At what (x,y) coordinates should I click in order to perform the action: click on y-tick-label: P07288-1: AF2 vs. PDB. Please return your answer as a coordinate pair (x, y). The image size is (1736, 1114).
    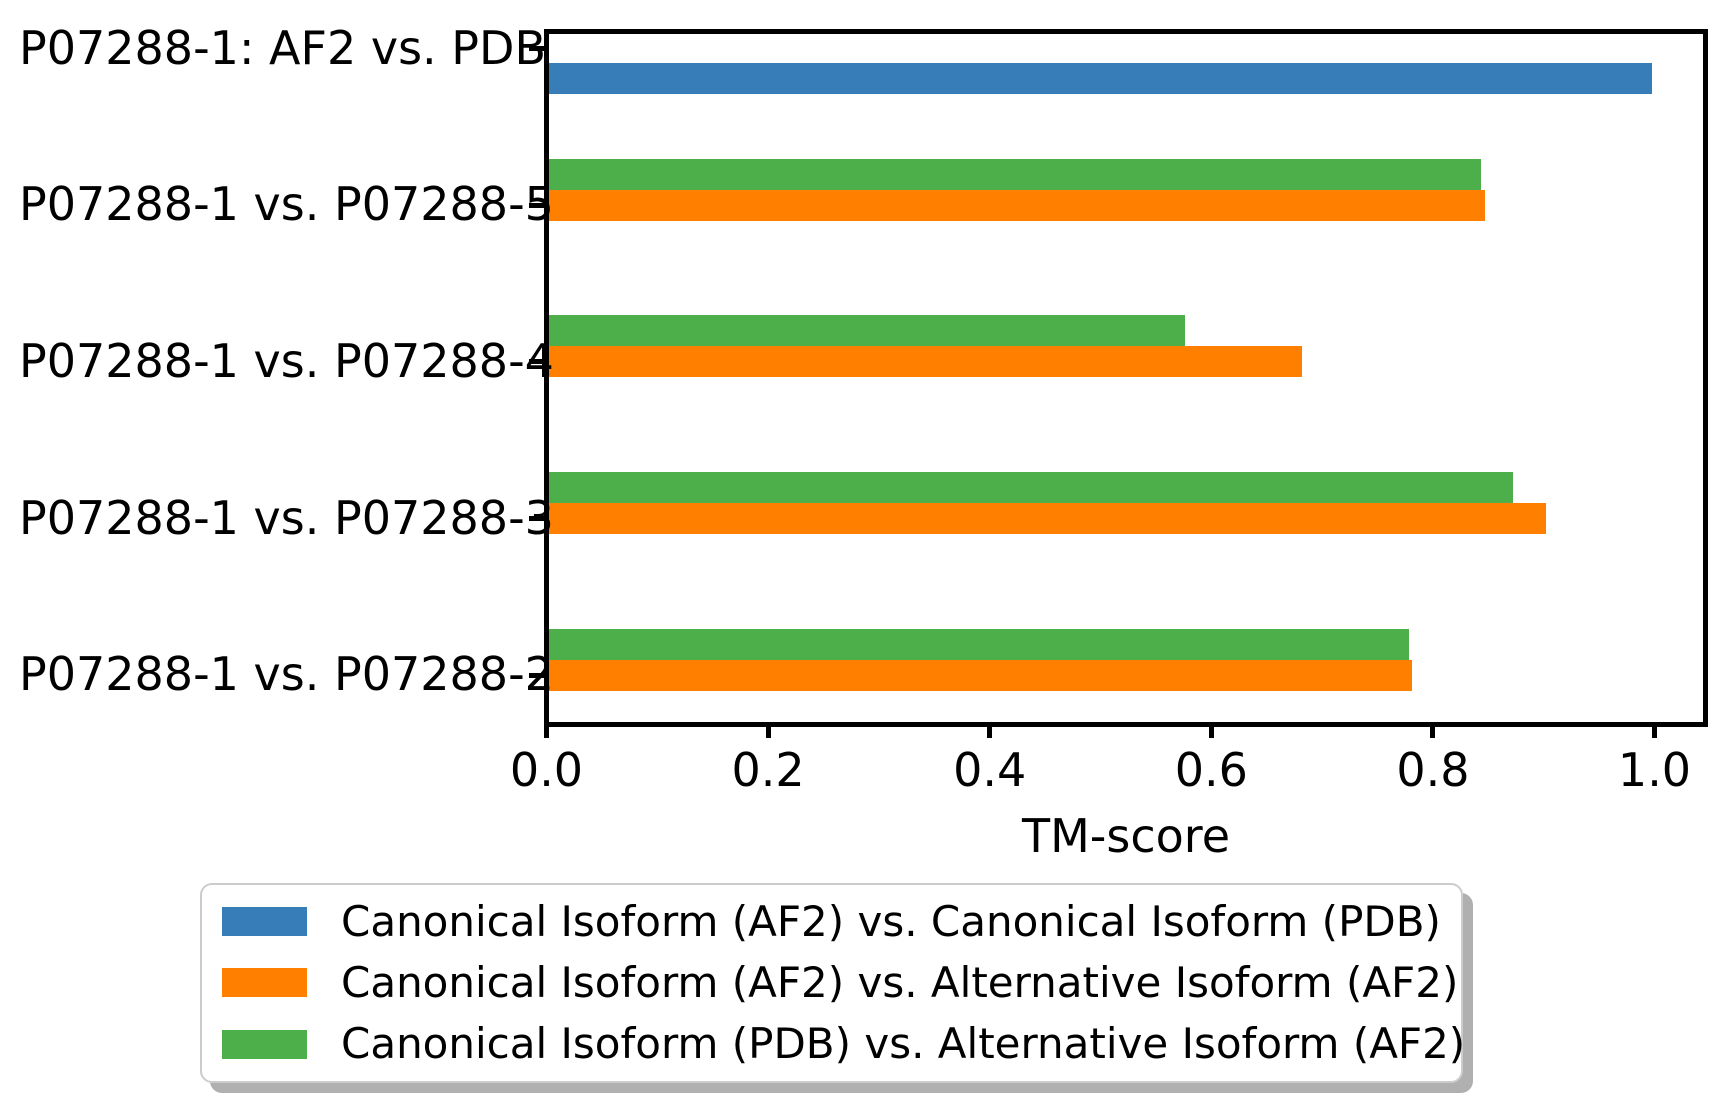
    Looking at the image, I should click on (283, 47).